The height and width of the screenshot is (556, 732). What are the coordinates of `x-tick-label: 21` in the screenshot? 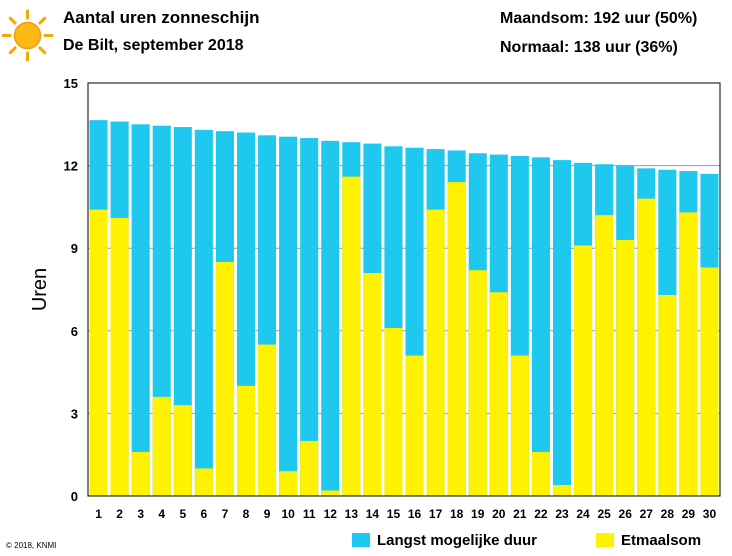 It's located at (520, 514).